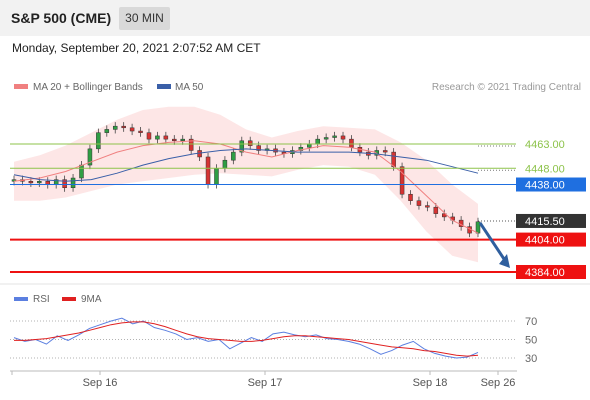 Image resolution: width=590 pixels, height=400 pixels. I want to click on rsi-ma9-line, so click(246, 339).